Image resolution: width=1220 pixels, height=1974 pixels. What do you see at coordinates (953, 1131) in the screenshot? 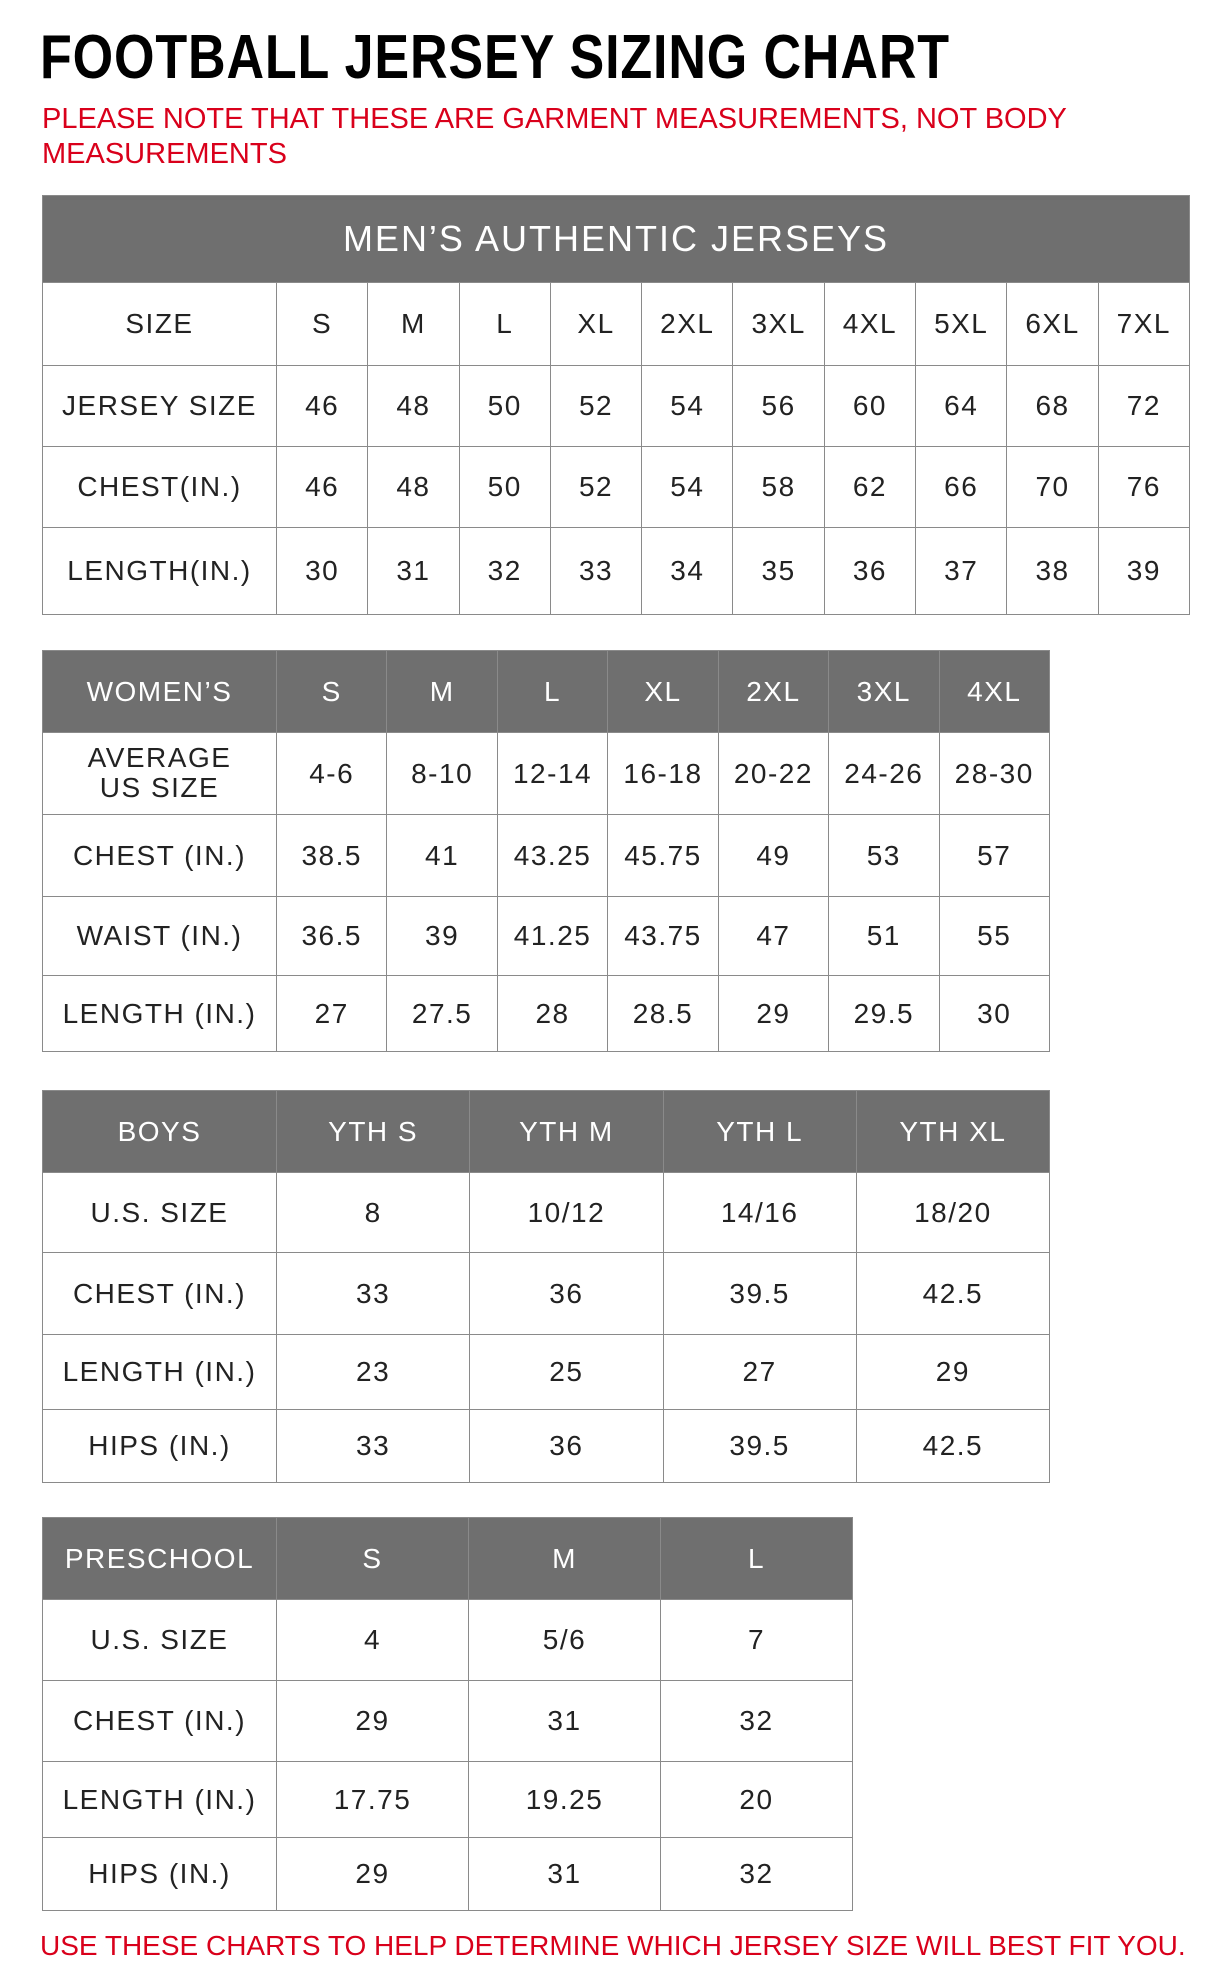
I see `header-cell: YTH XL` at bounding box center [953, 1131].